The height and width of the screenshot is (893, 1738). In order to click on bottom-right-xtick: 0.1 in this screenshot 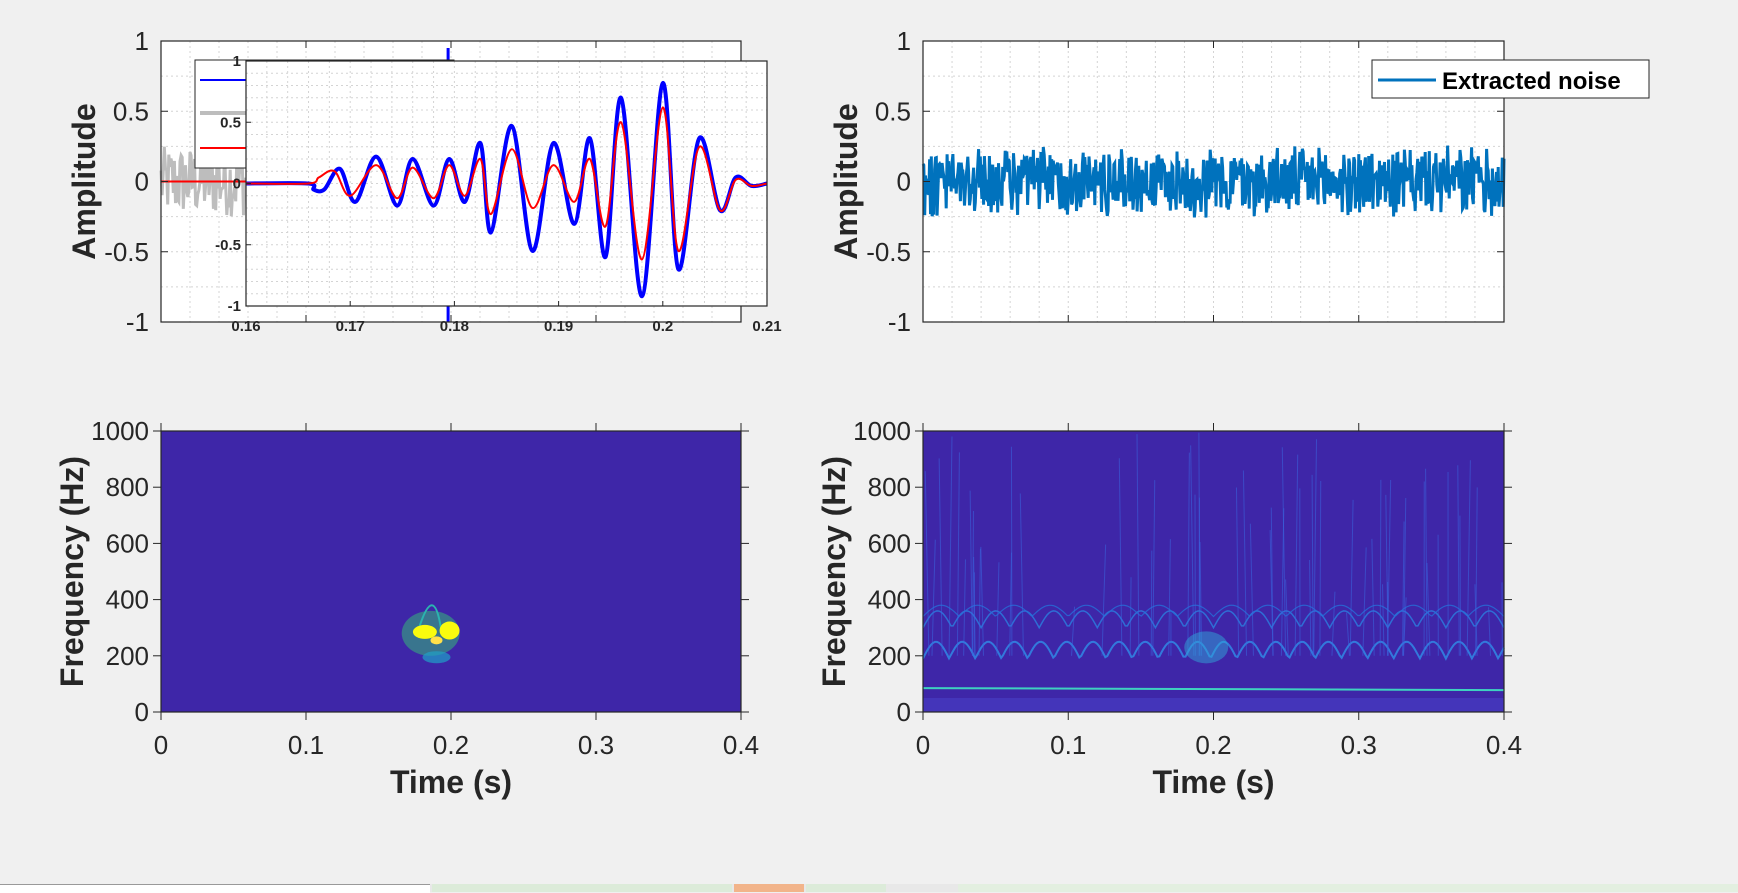, I will do `click(1068, 745)`.